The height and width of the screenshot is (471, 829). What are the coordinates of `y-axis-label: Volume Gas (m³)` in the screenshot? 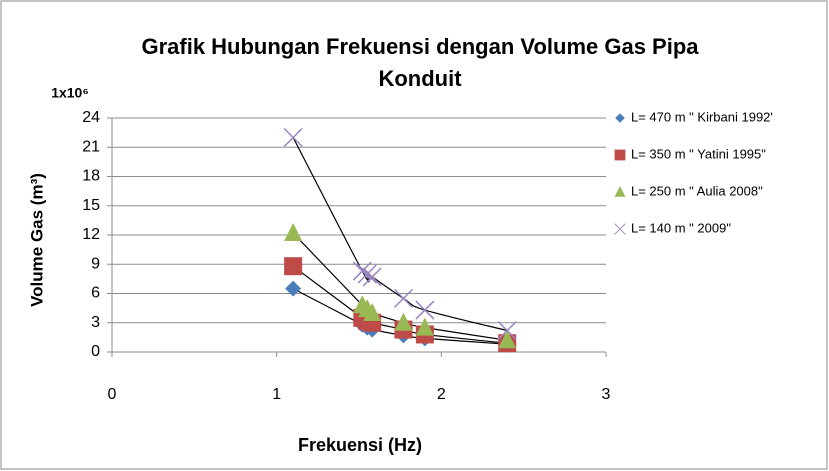 It's located at (36, 240).